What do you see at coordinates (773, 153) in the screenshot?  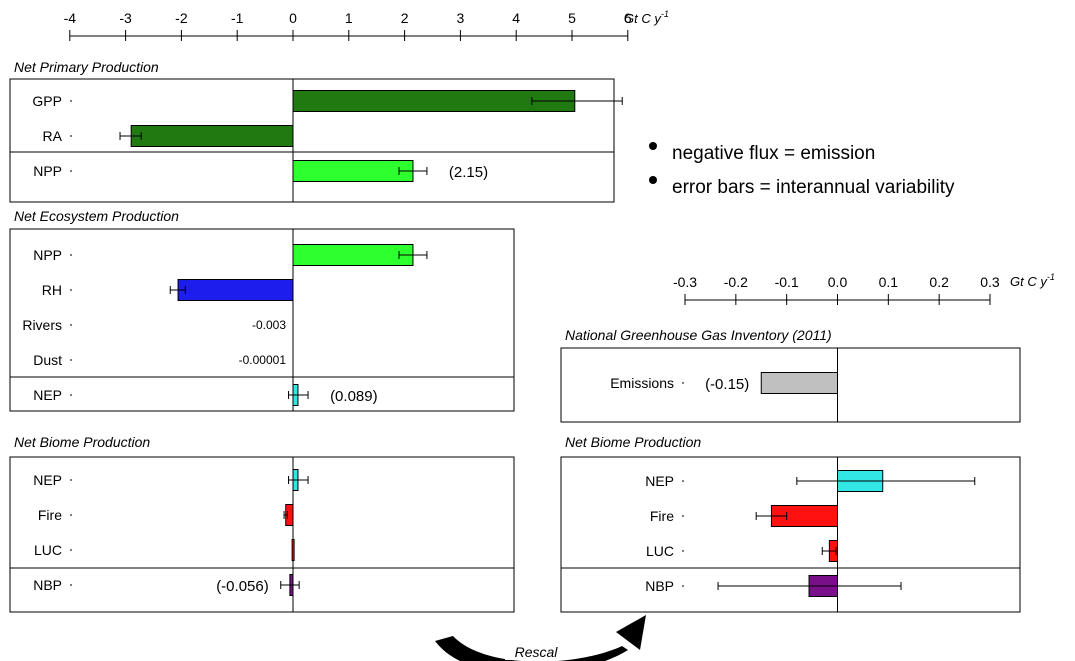 I see `legend-note: negative flux = emission` at bounding box center [773, 153].